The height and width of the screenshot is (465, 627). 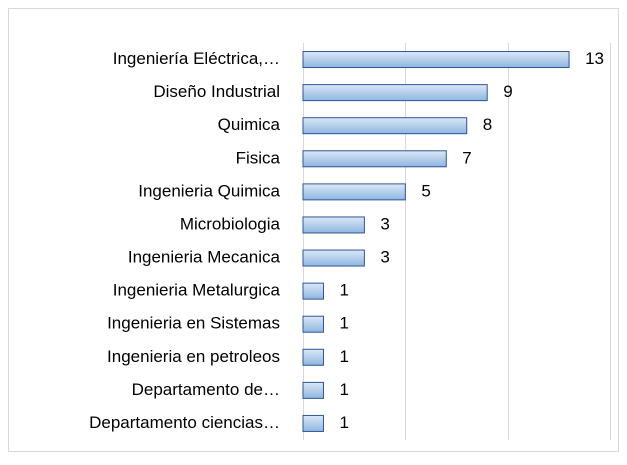 I want to click on y-tick-label: Diseño Industrial, so click(x=216, y=91).